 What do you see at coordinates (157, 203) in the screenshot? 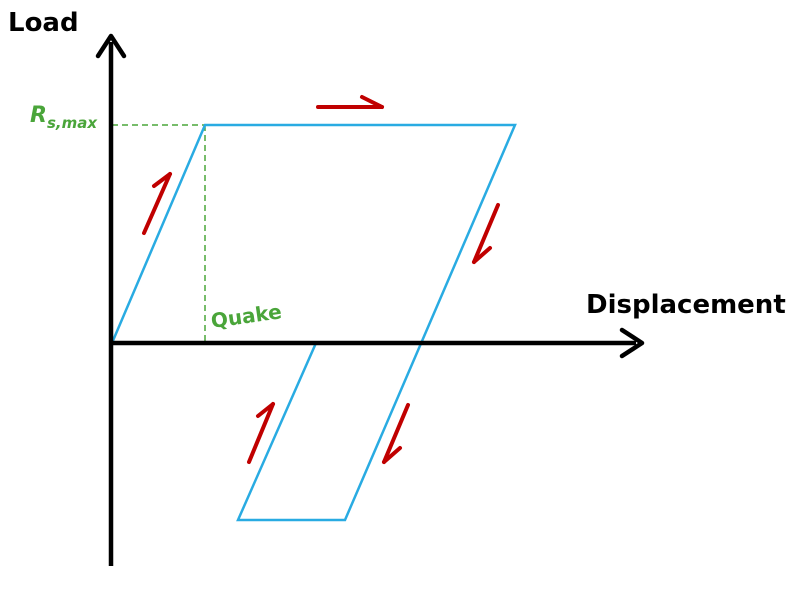
I see `direction-arrow-up-left` at bounding box center [157, 203].